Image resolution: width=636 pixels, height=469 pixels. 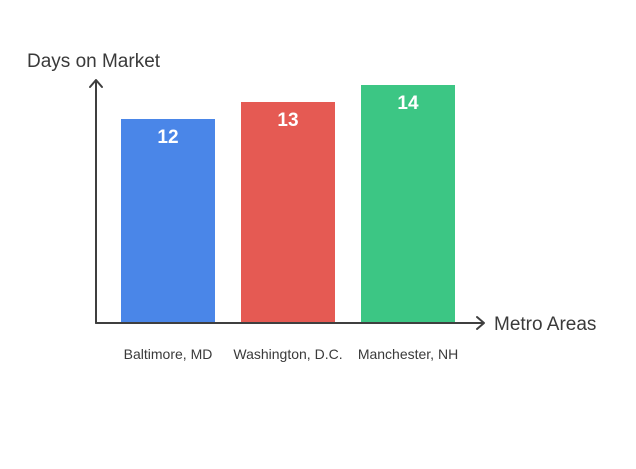 What do you see at coordinates (168, 354) in the screenshot?
I see `x-tick-label-baltimore-md: Baltimore, MD` at bounding box center [168, 354].